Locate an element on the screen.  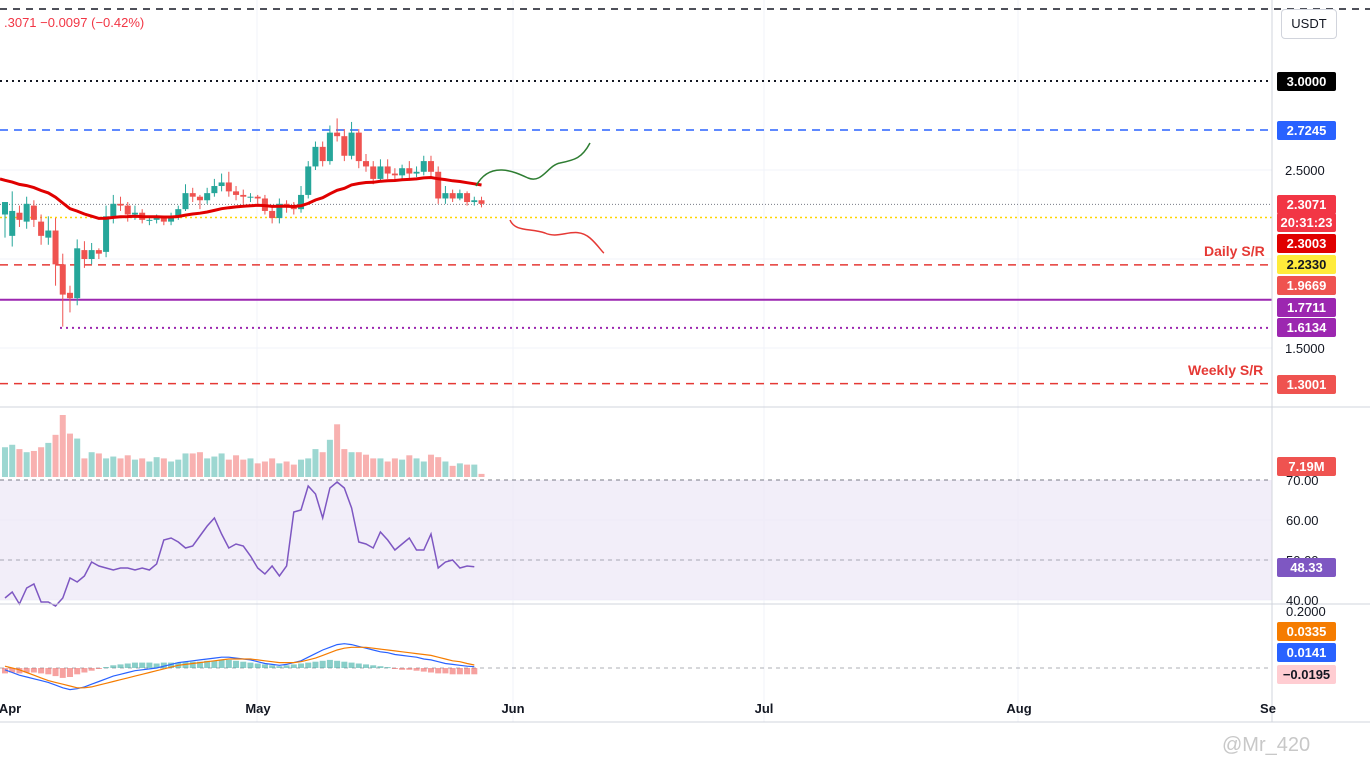
price-label: 2.3003 is located at coordinates (1306, 243).